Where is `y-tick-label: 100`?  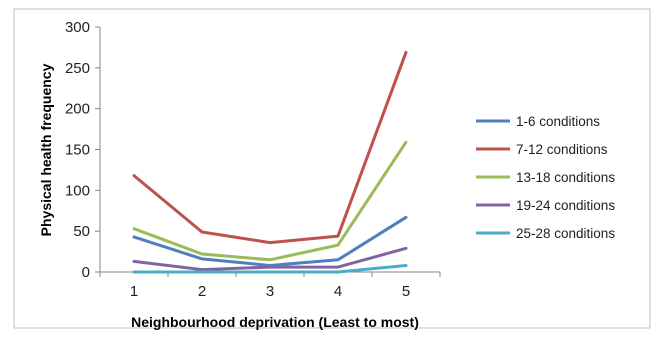 y-tick-label: 100 is located at coordinates (77, 190).